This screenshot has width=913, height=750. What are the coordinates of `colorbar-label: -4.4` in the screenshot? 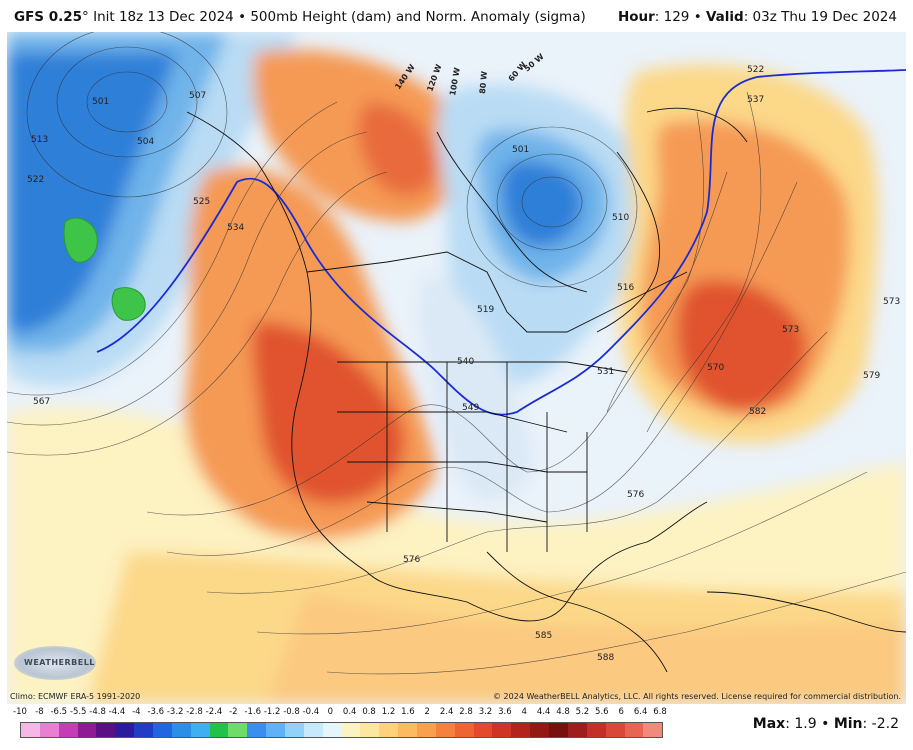 It's located at (117, 712).